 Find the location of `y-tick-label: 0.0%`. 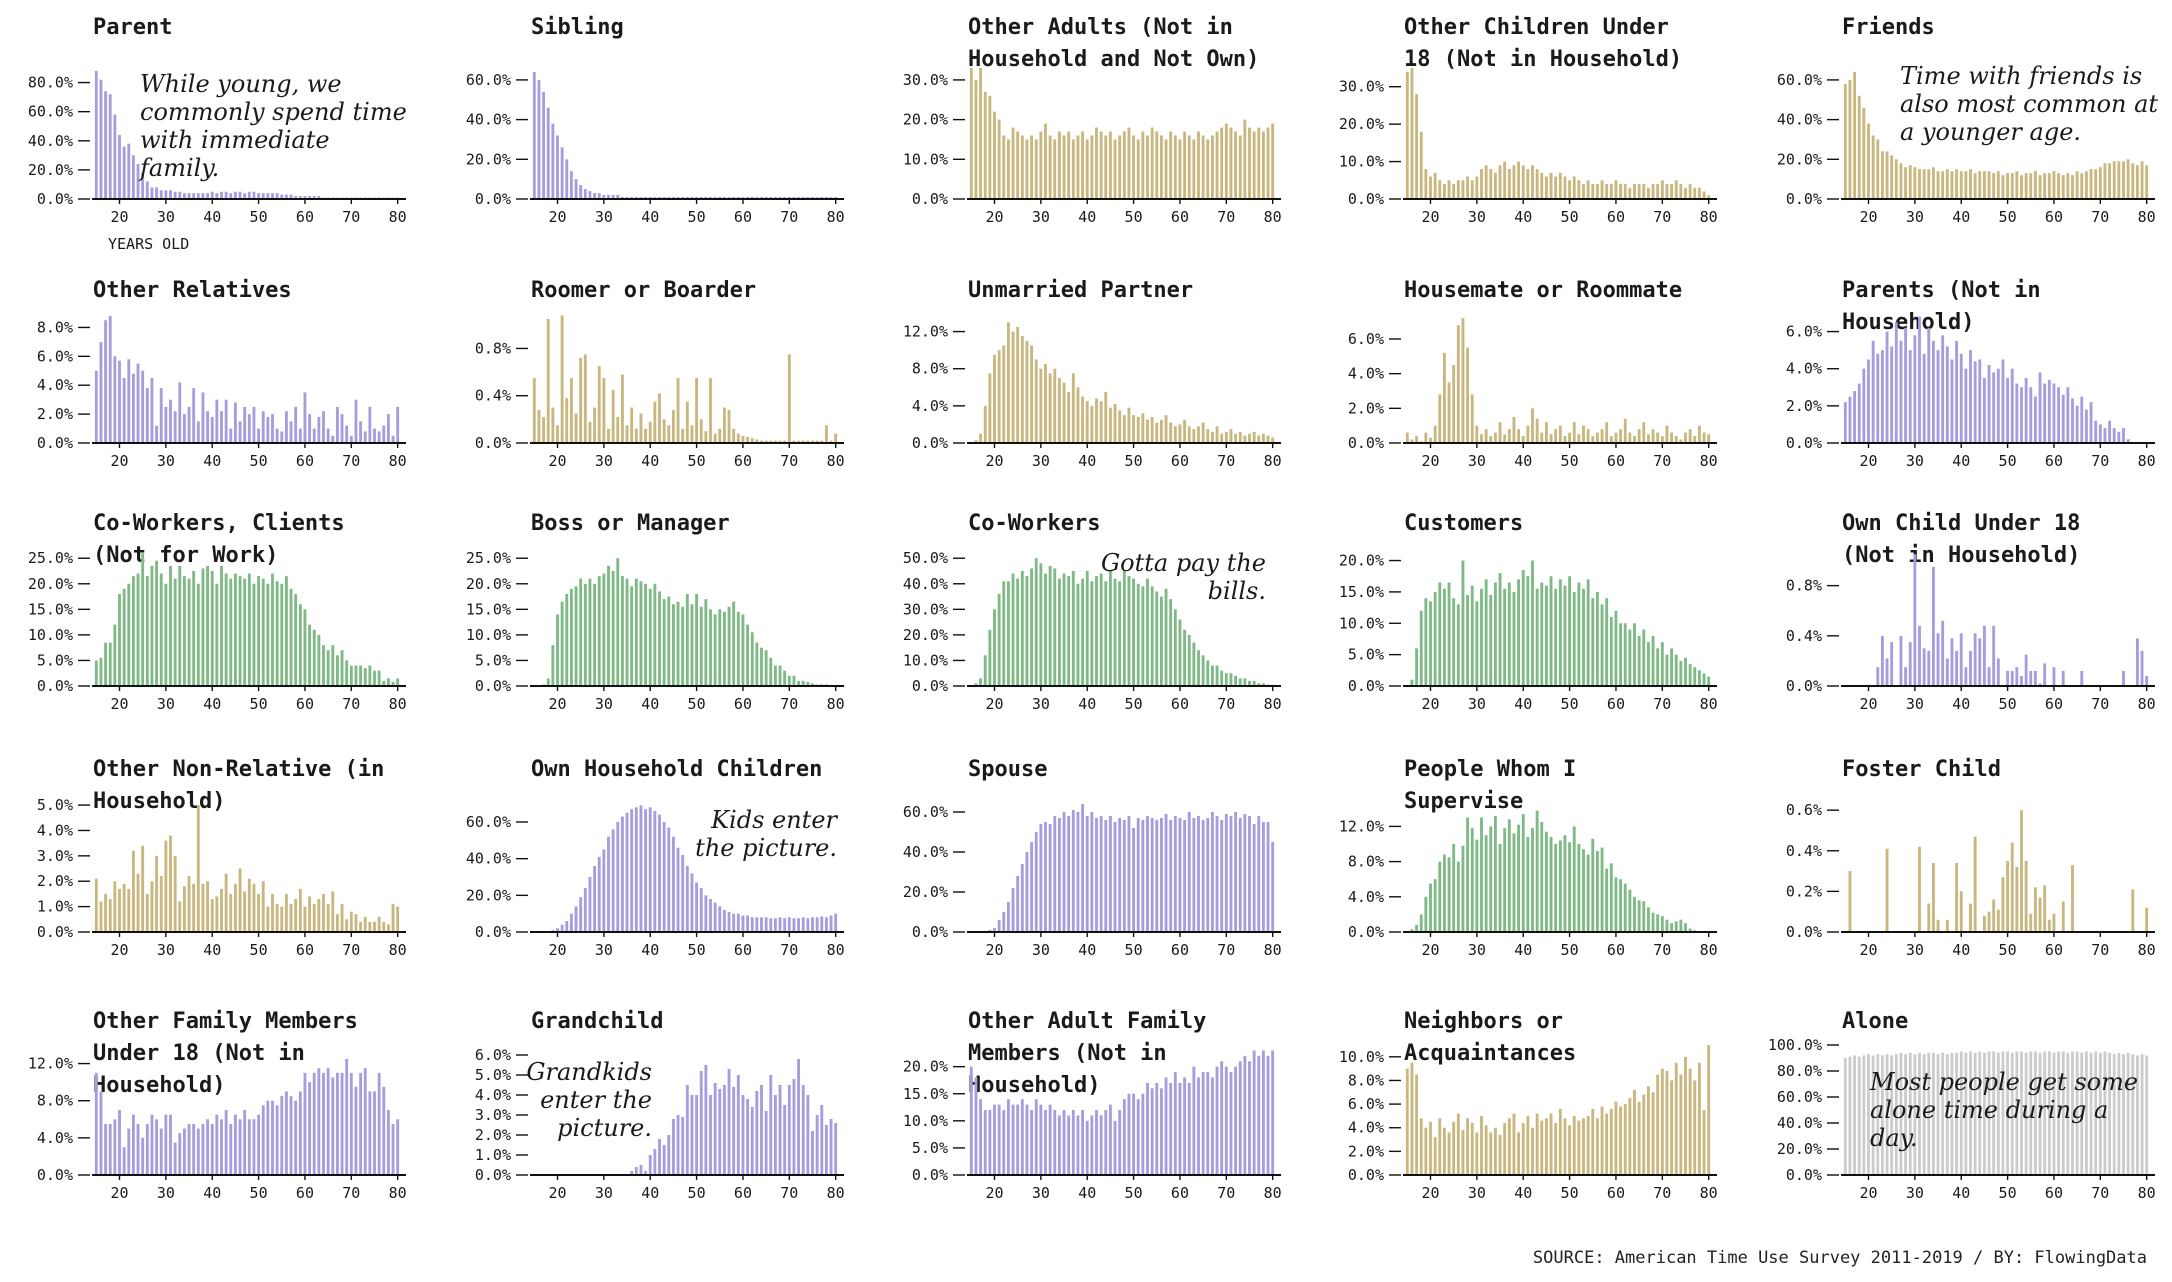

y-tick-label: 0.0% is located at coordinates (55, 1175).